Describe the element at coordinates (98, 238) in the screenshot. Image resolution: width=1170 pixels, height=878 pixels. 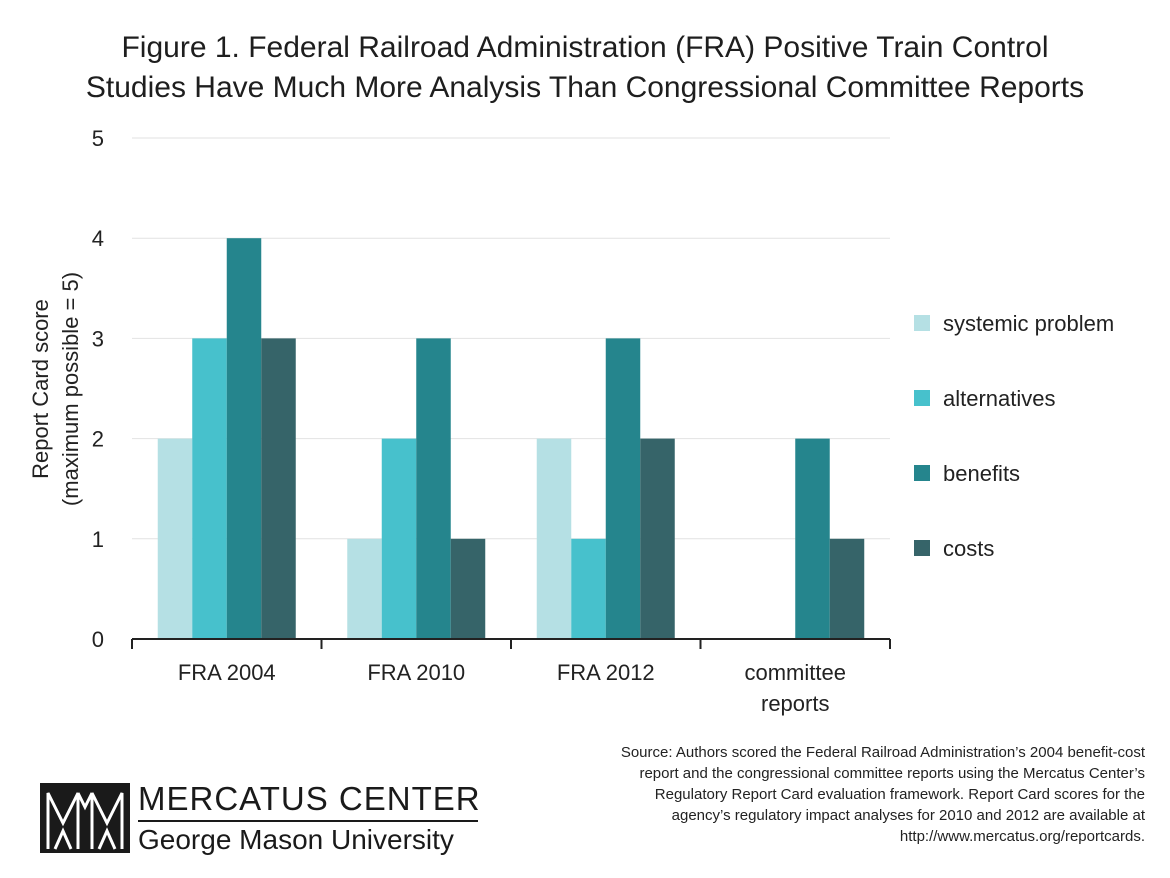
I see `y-tick-label: 4` at that location.